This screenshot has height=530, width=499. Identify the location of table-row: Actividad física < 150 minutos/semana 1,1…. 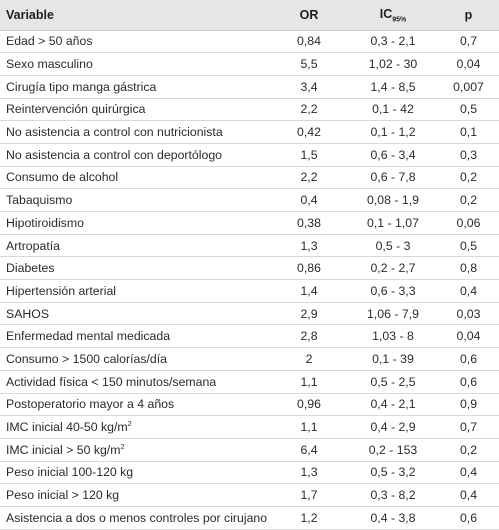
(249, 382).